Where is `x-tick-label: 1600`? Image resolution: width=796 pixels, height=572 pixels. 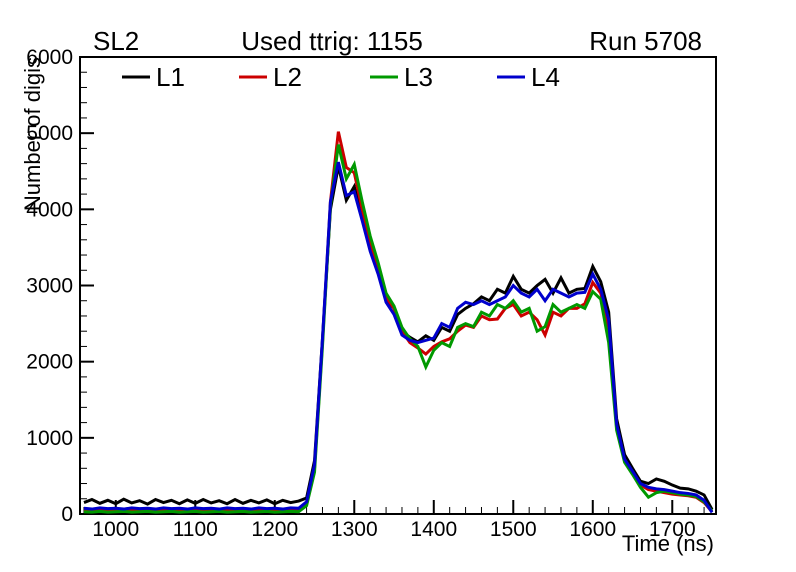
x-tick-label: 1600 is located at coordinates (592, 529).